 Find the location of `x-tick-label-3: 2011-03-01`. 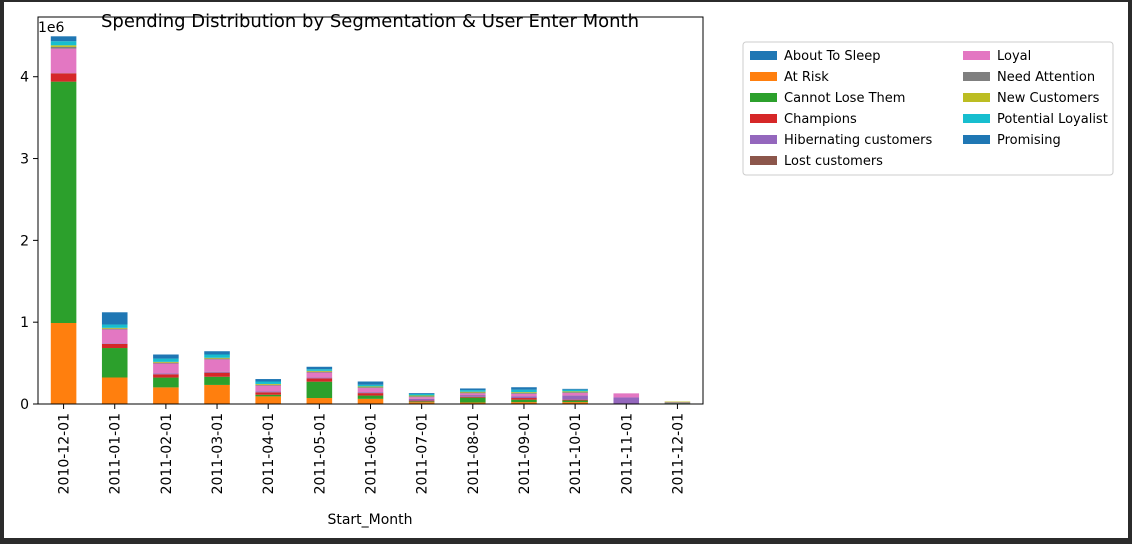

x-tick-label-3: 2011-03-01 is located at coordinates (218, 453).